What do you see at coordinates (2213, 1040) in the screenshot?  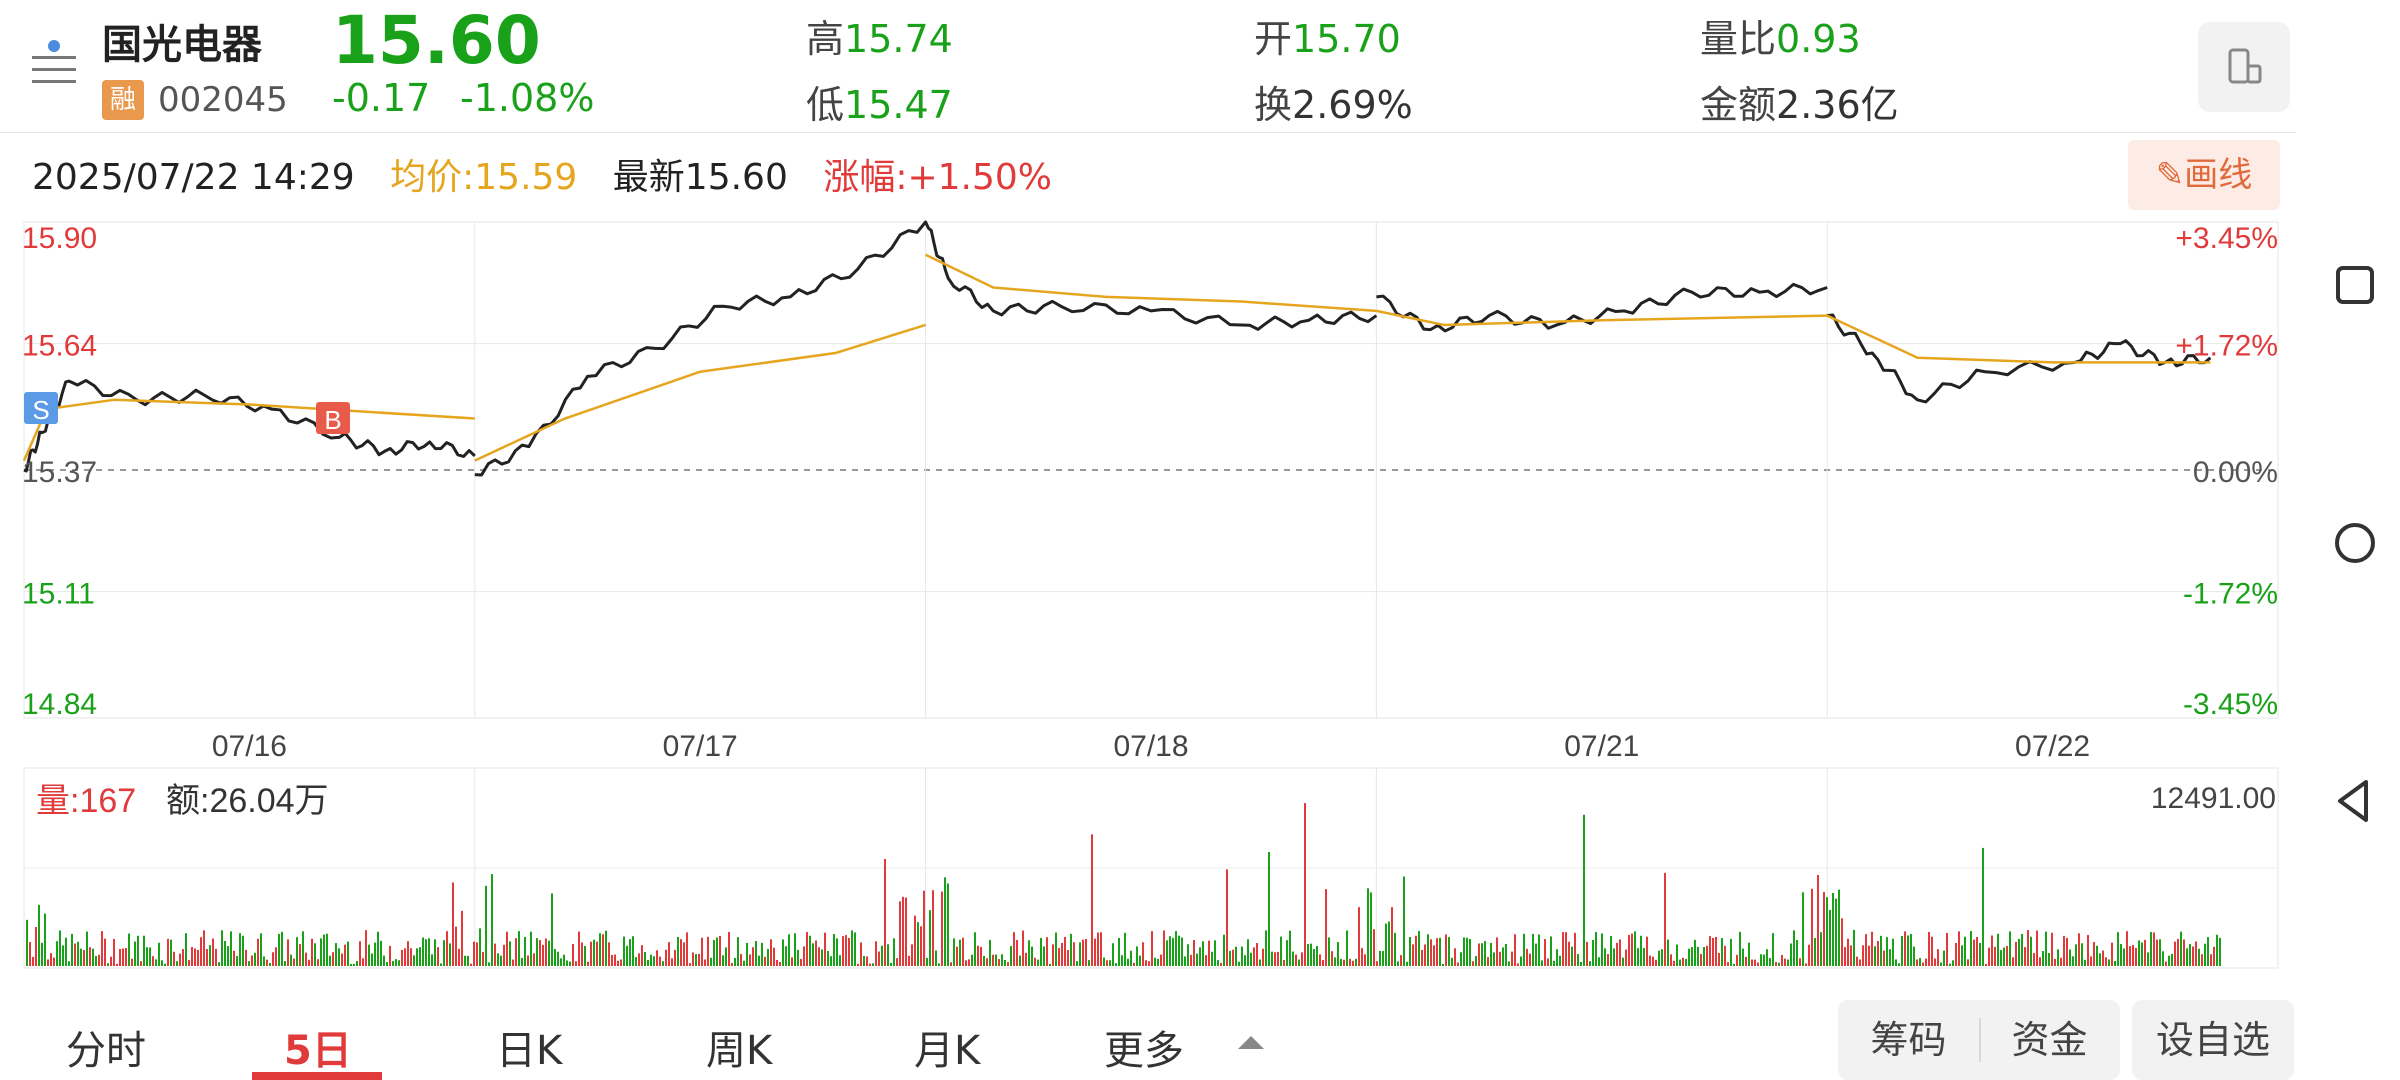 I see `add-to-watchlist-button: 设自选` at bounding box center [2213, 1040].